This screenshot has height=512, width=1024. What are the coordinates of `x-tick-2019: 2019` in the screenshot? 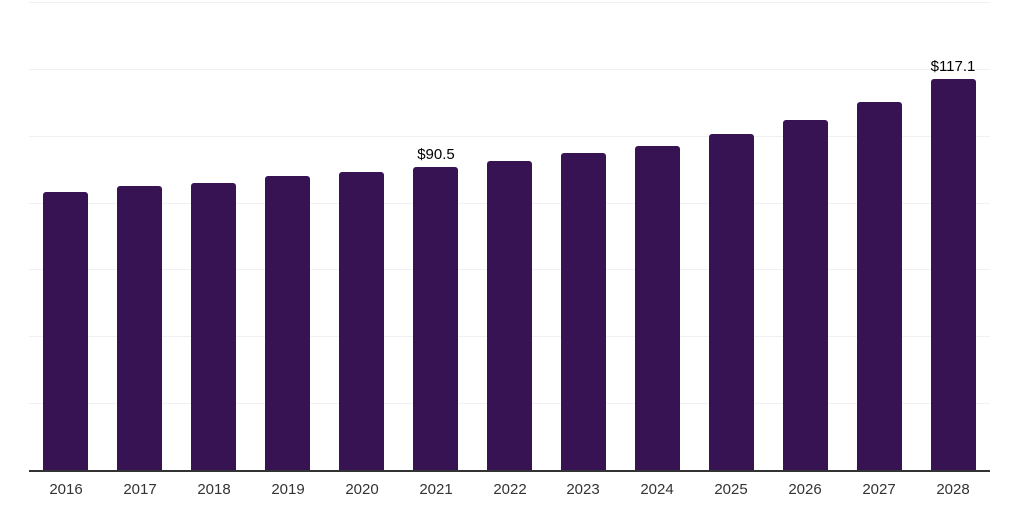 It's located at (288, 489).